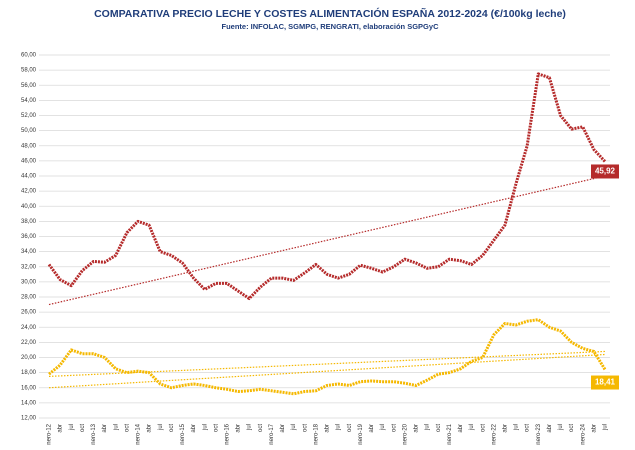 This screenshot has height=450, width=635. Describe the element at coordinates (94, 433) in the screenshot. I see `x-tick-label: nero-13` at that location.